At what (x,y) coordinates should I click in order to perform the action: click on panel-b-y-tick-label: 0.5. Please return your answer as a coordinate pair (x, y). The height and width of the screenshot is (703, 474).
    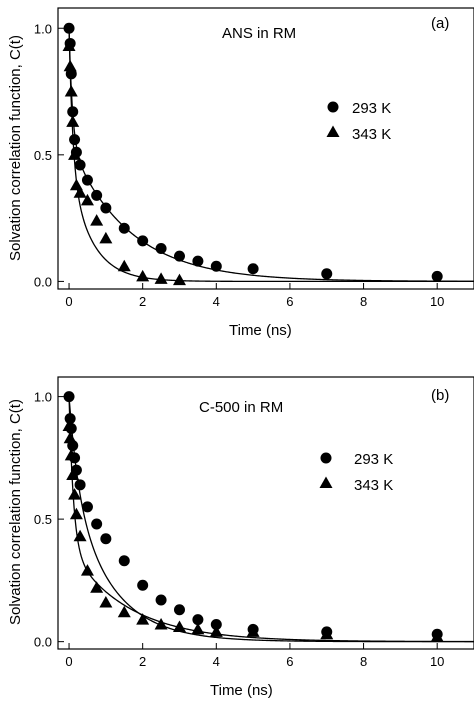
    Looking at the image, I should click on (43, 519).